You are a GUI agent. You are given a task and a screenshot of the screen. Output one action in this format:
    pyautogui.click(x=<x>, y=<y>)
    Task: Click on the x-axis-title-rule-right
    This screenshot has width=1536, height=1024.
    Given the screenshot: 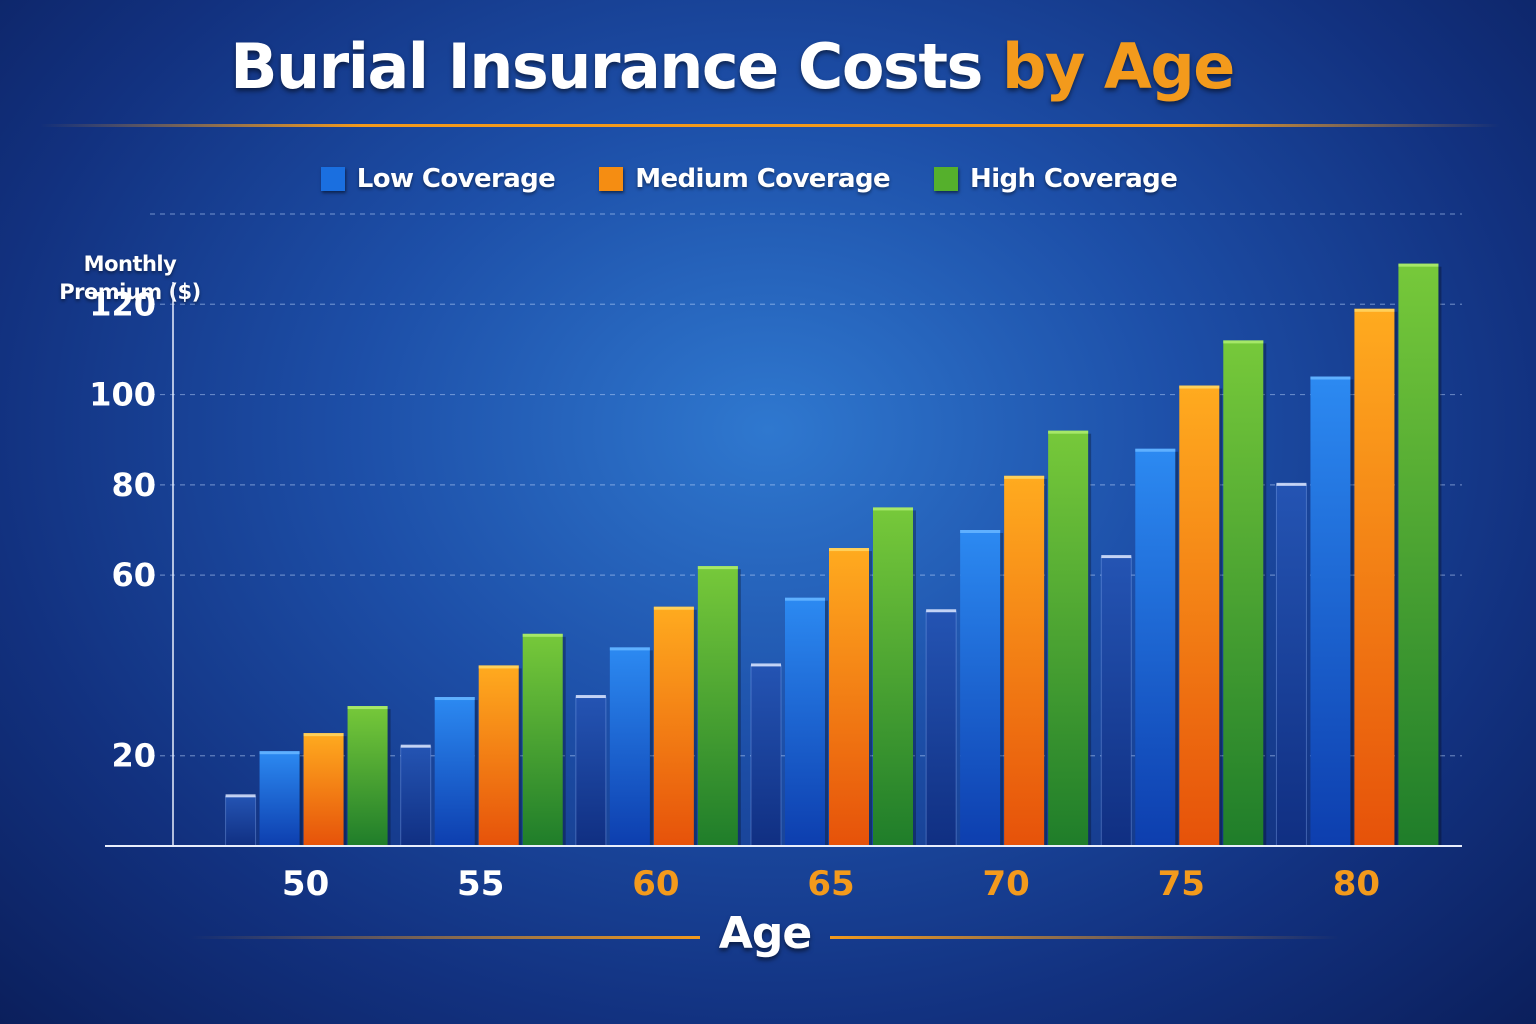 What is the action you would take?
    pyautogui.click(x=1085, y=937)
    